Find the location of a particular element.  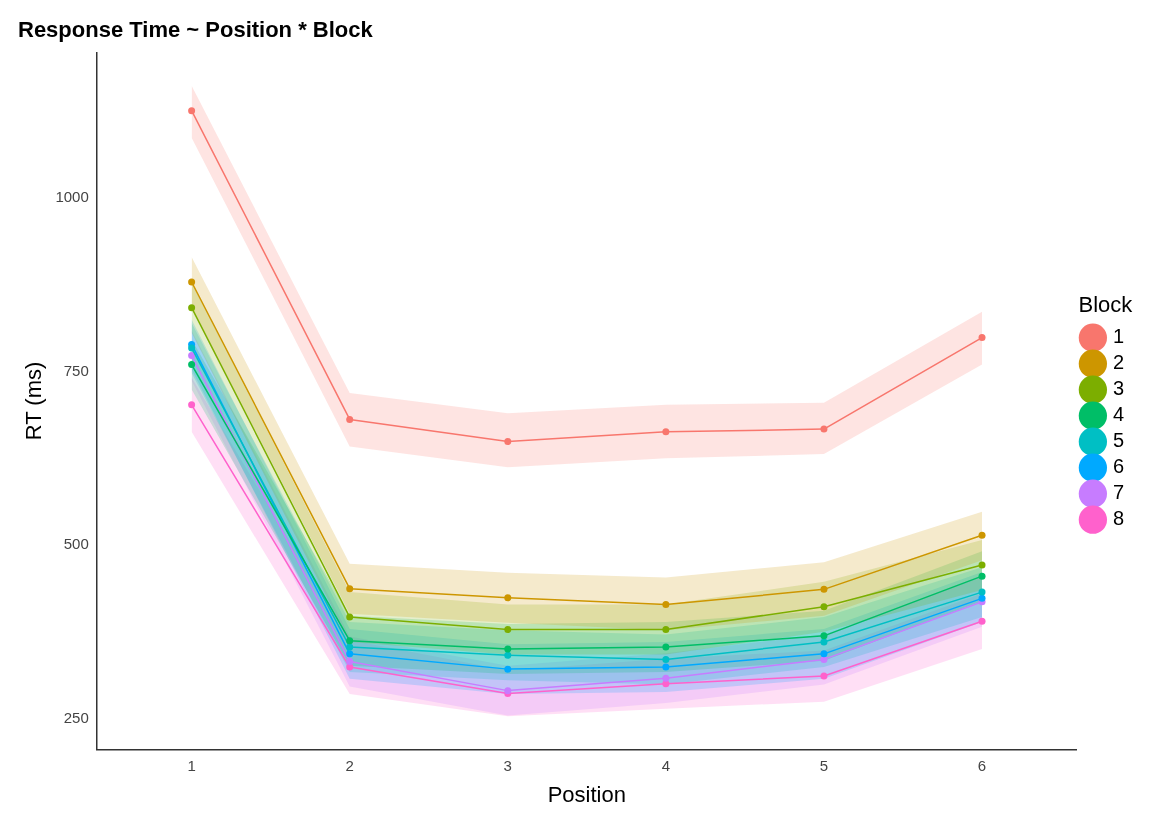

x-tick-label: 6 is located at coordinates (982, 765).